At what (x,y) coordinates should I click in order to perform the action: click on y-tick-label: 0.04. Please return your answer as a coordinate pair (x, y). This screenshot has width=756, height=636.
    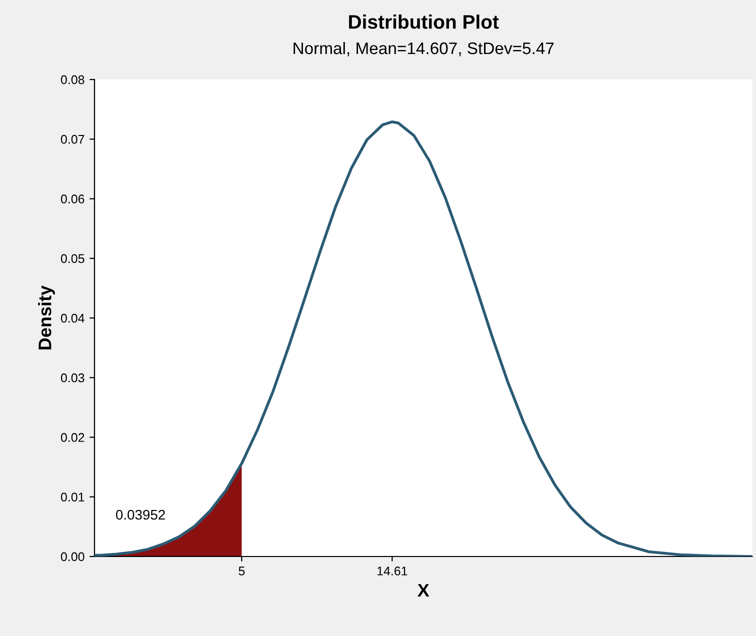
    Looking at the image, I should click on (72, 318).